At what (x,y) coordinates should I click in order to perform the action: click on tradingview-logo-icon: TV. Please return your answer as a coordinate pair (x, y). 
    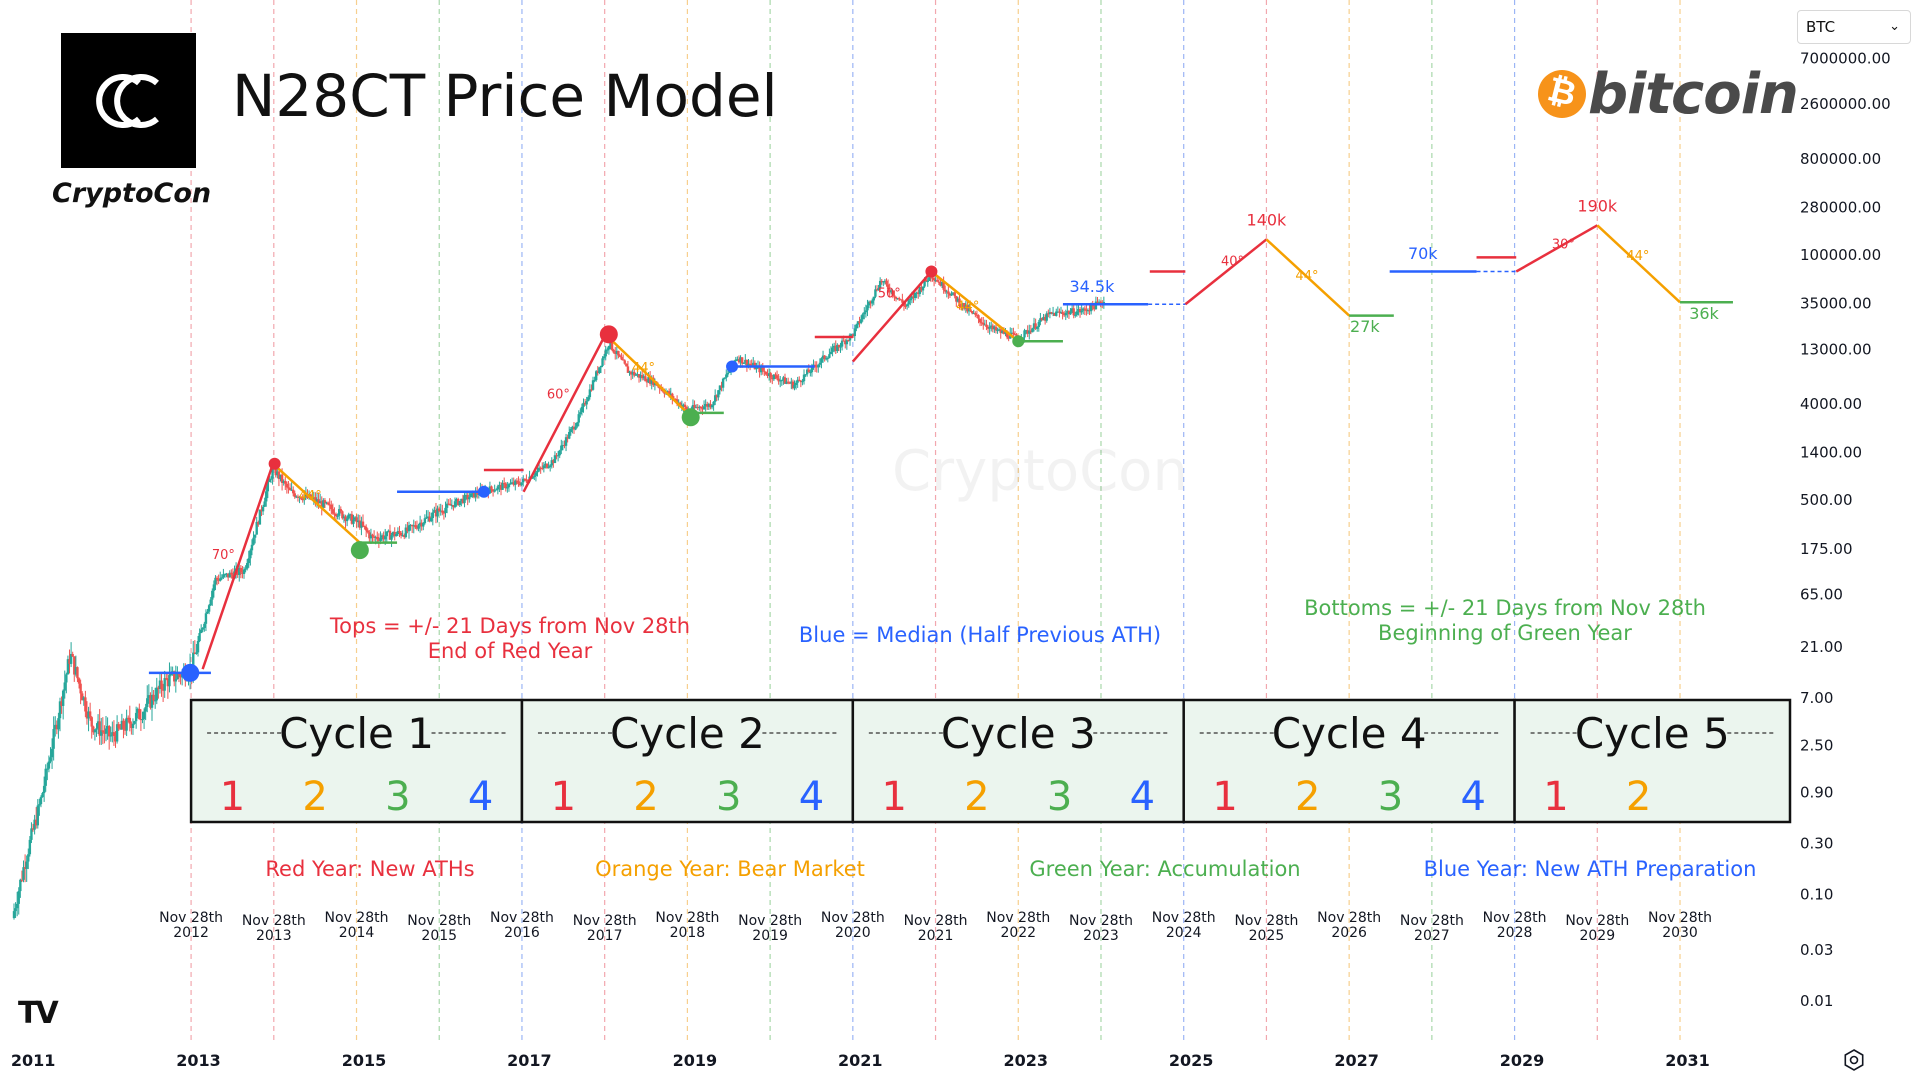
    Looking at the image, I should click on (38, 1013).